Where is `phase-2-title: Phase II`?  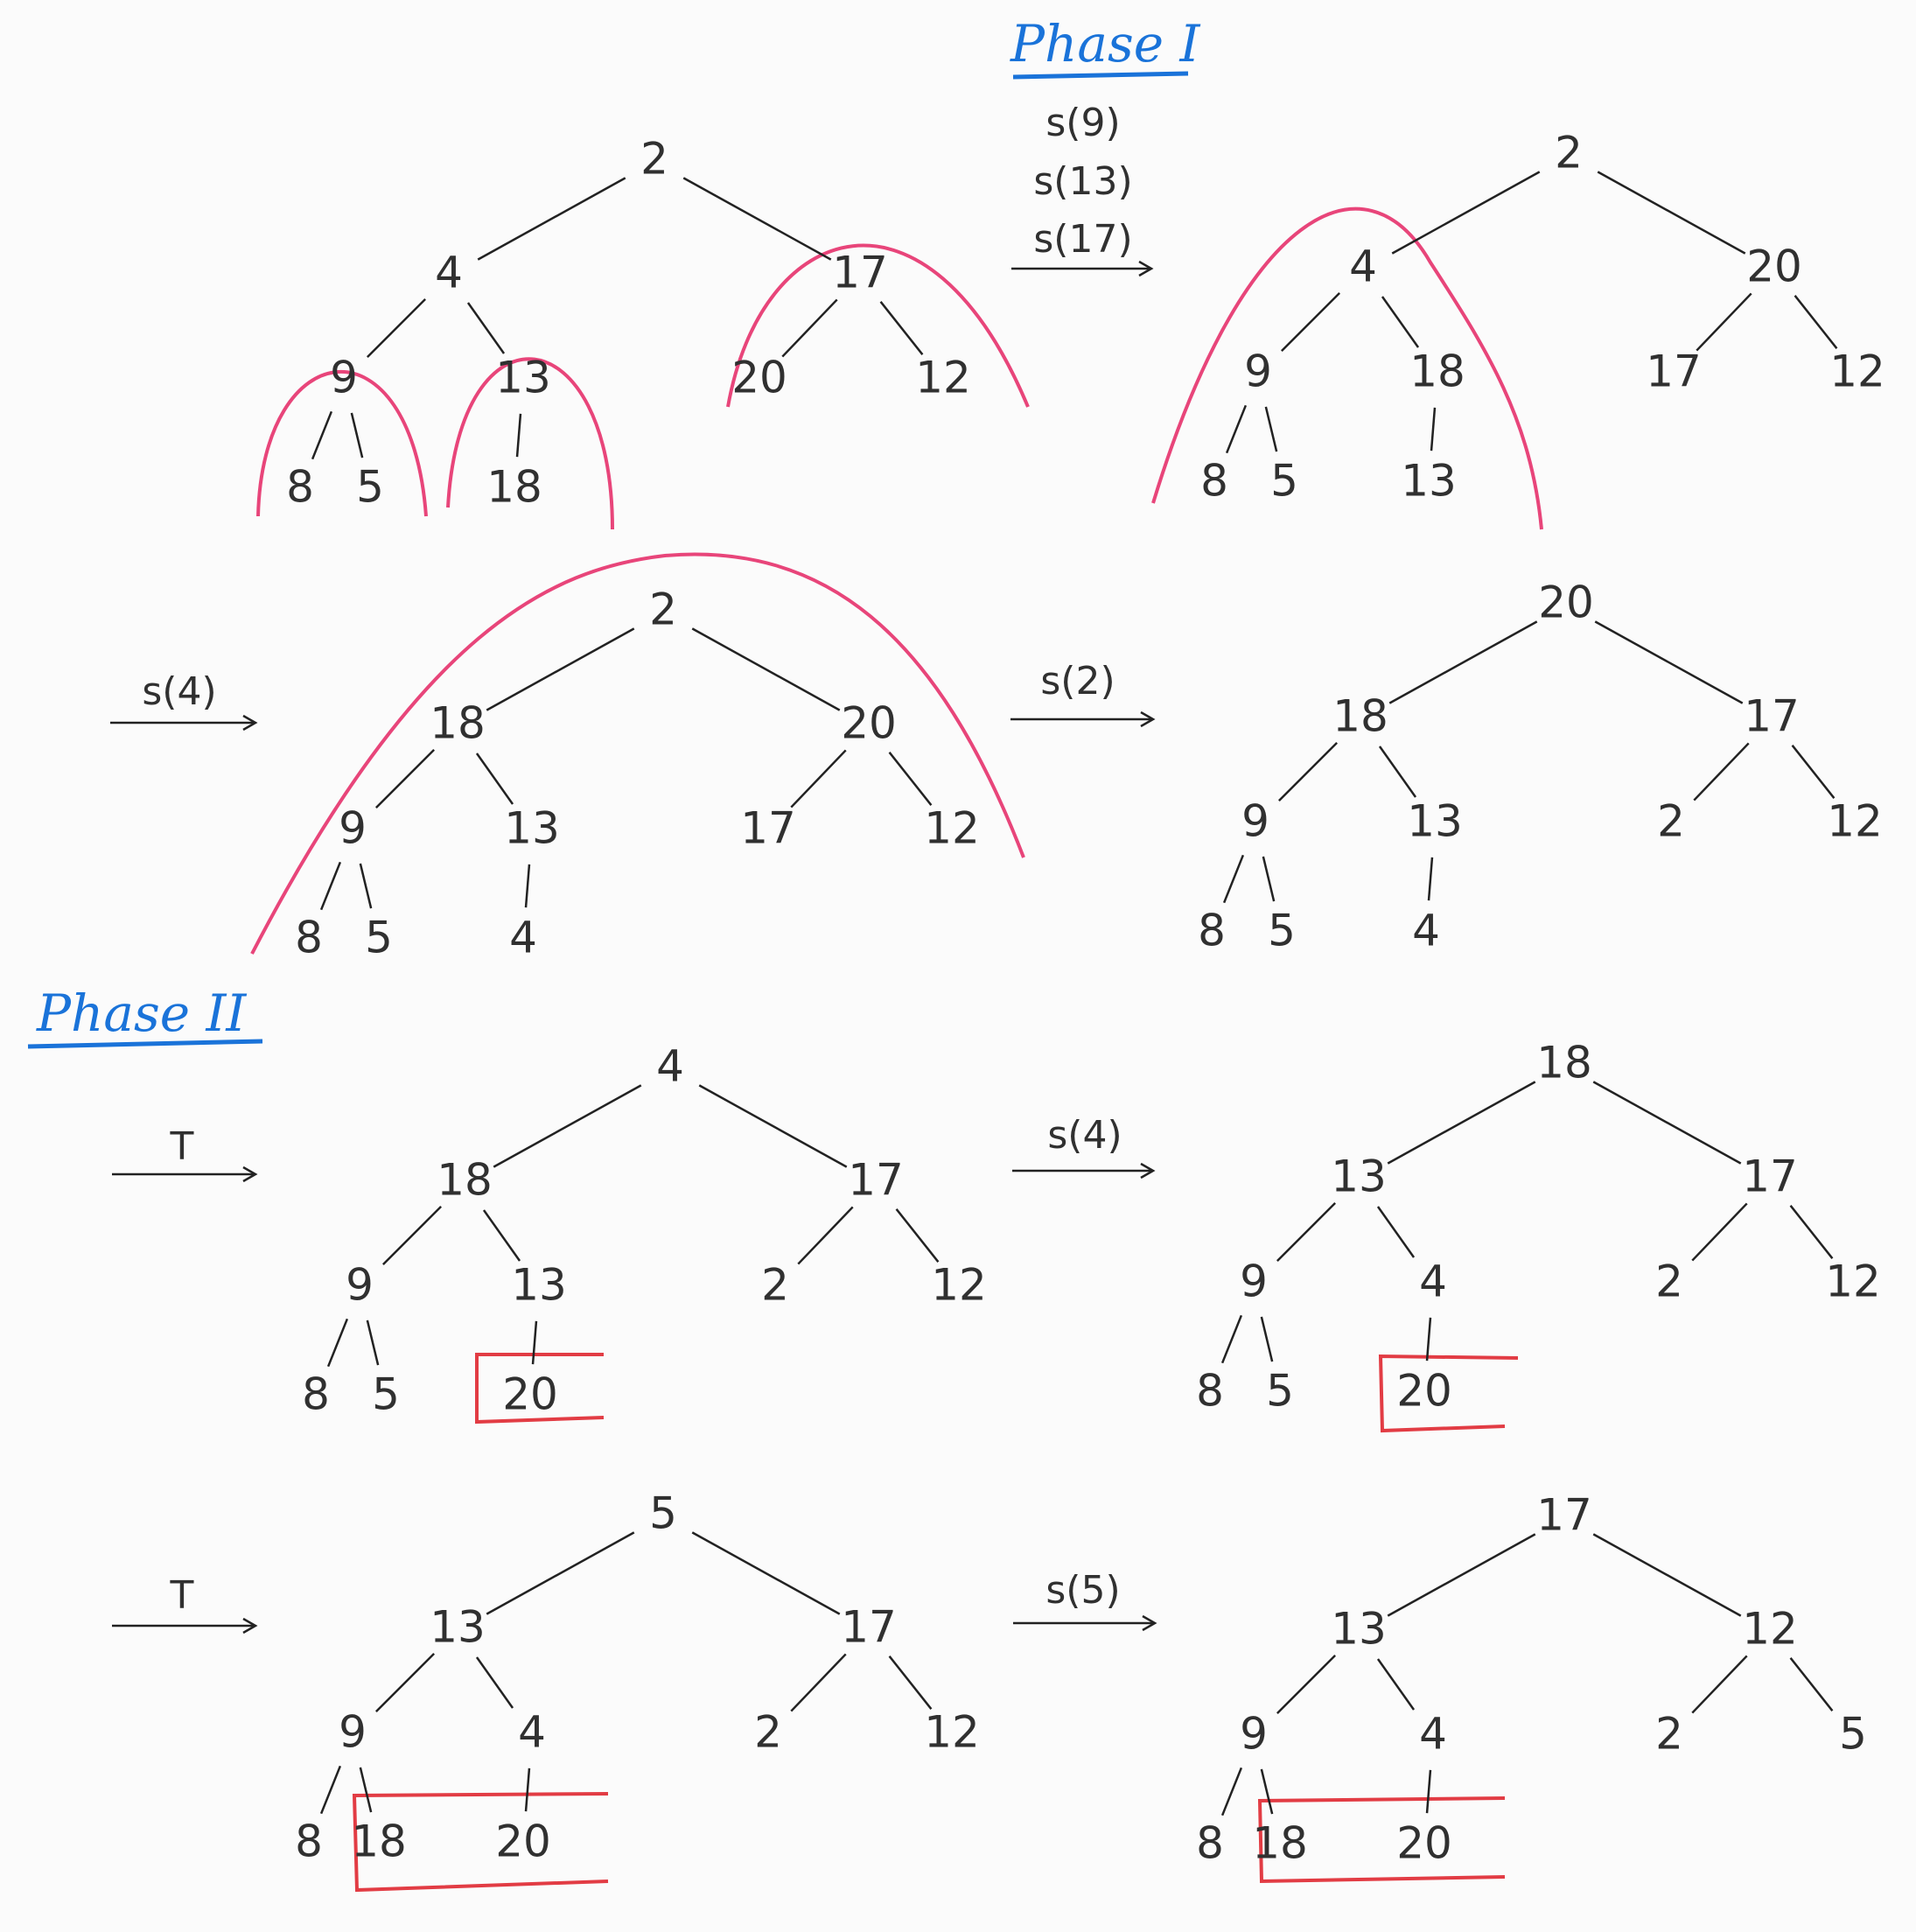
phase-2-title: Phase II is located at coordinates (141, 1013).